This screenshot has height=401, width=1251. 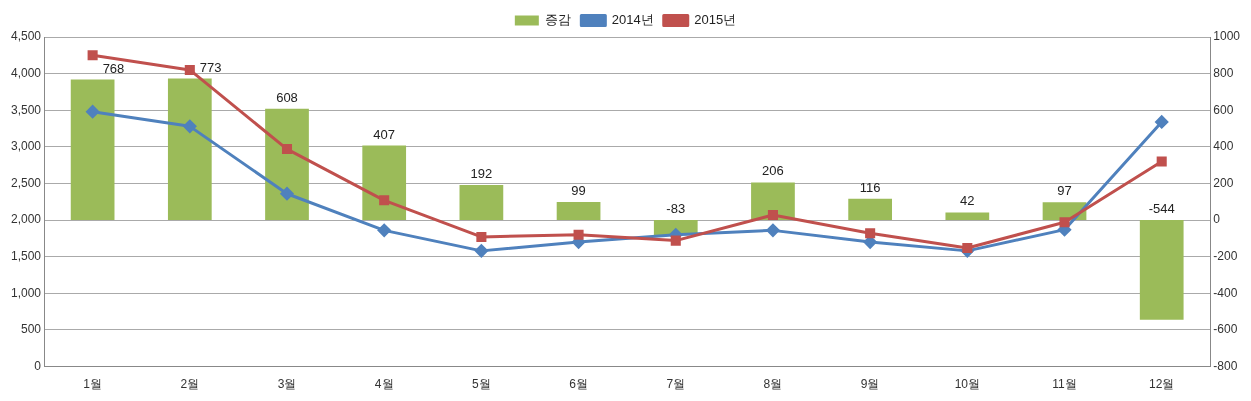 What do you see at coordinates (578, 384) in the screenshot?
I see `x-tick-label: 6월` at bounding box center [578, 384].